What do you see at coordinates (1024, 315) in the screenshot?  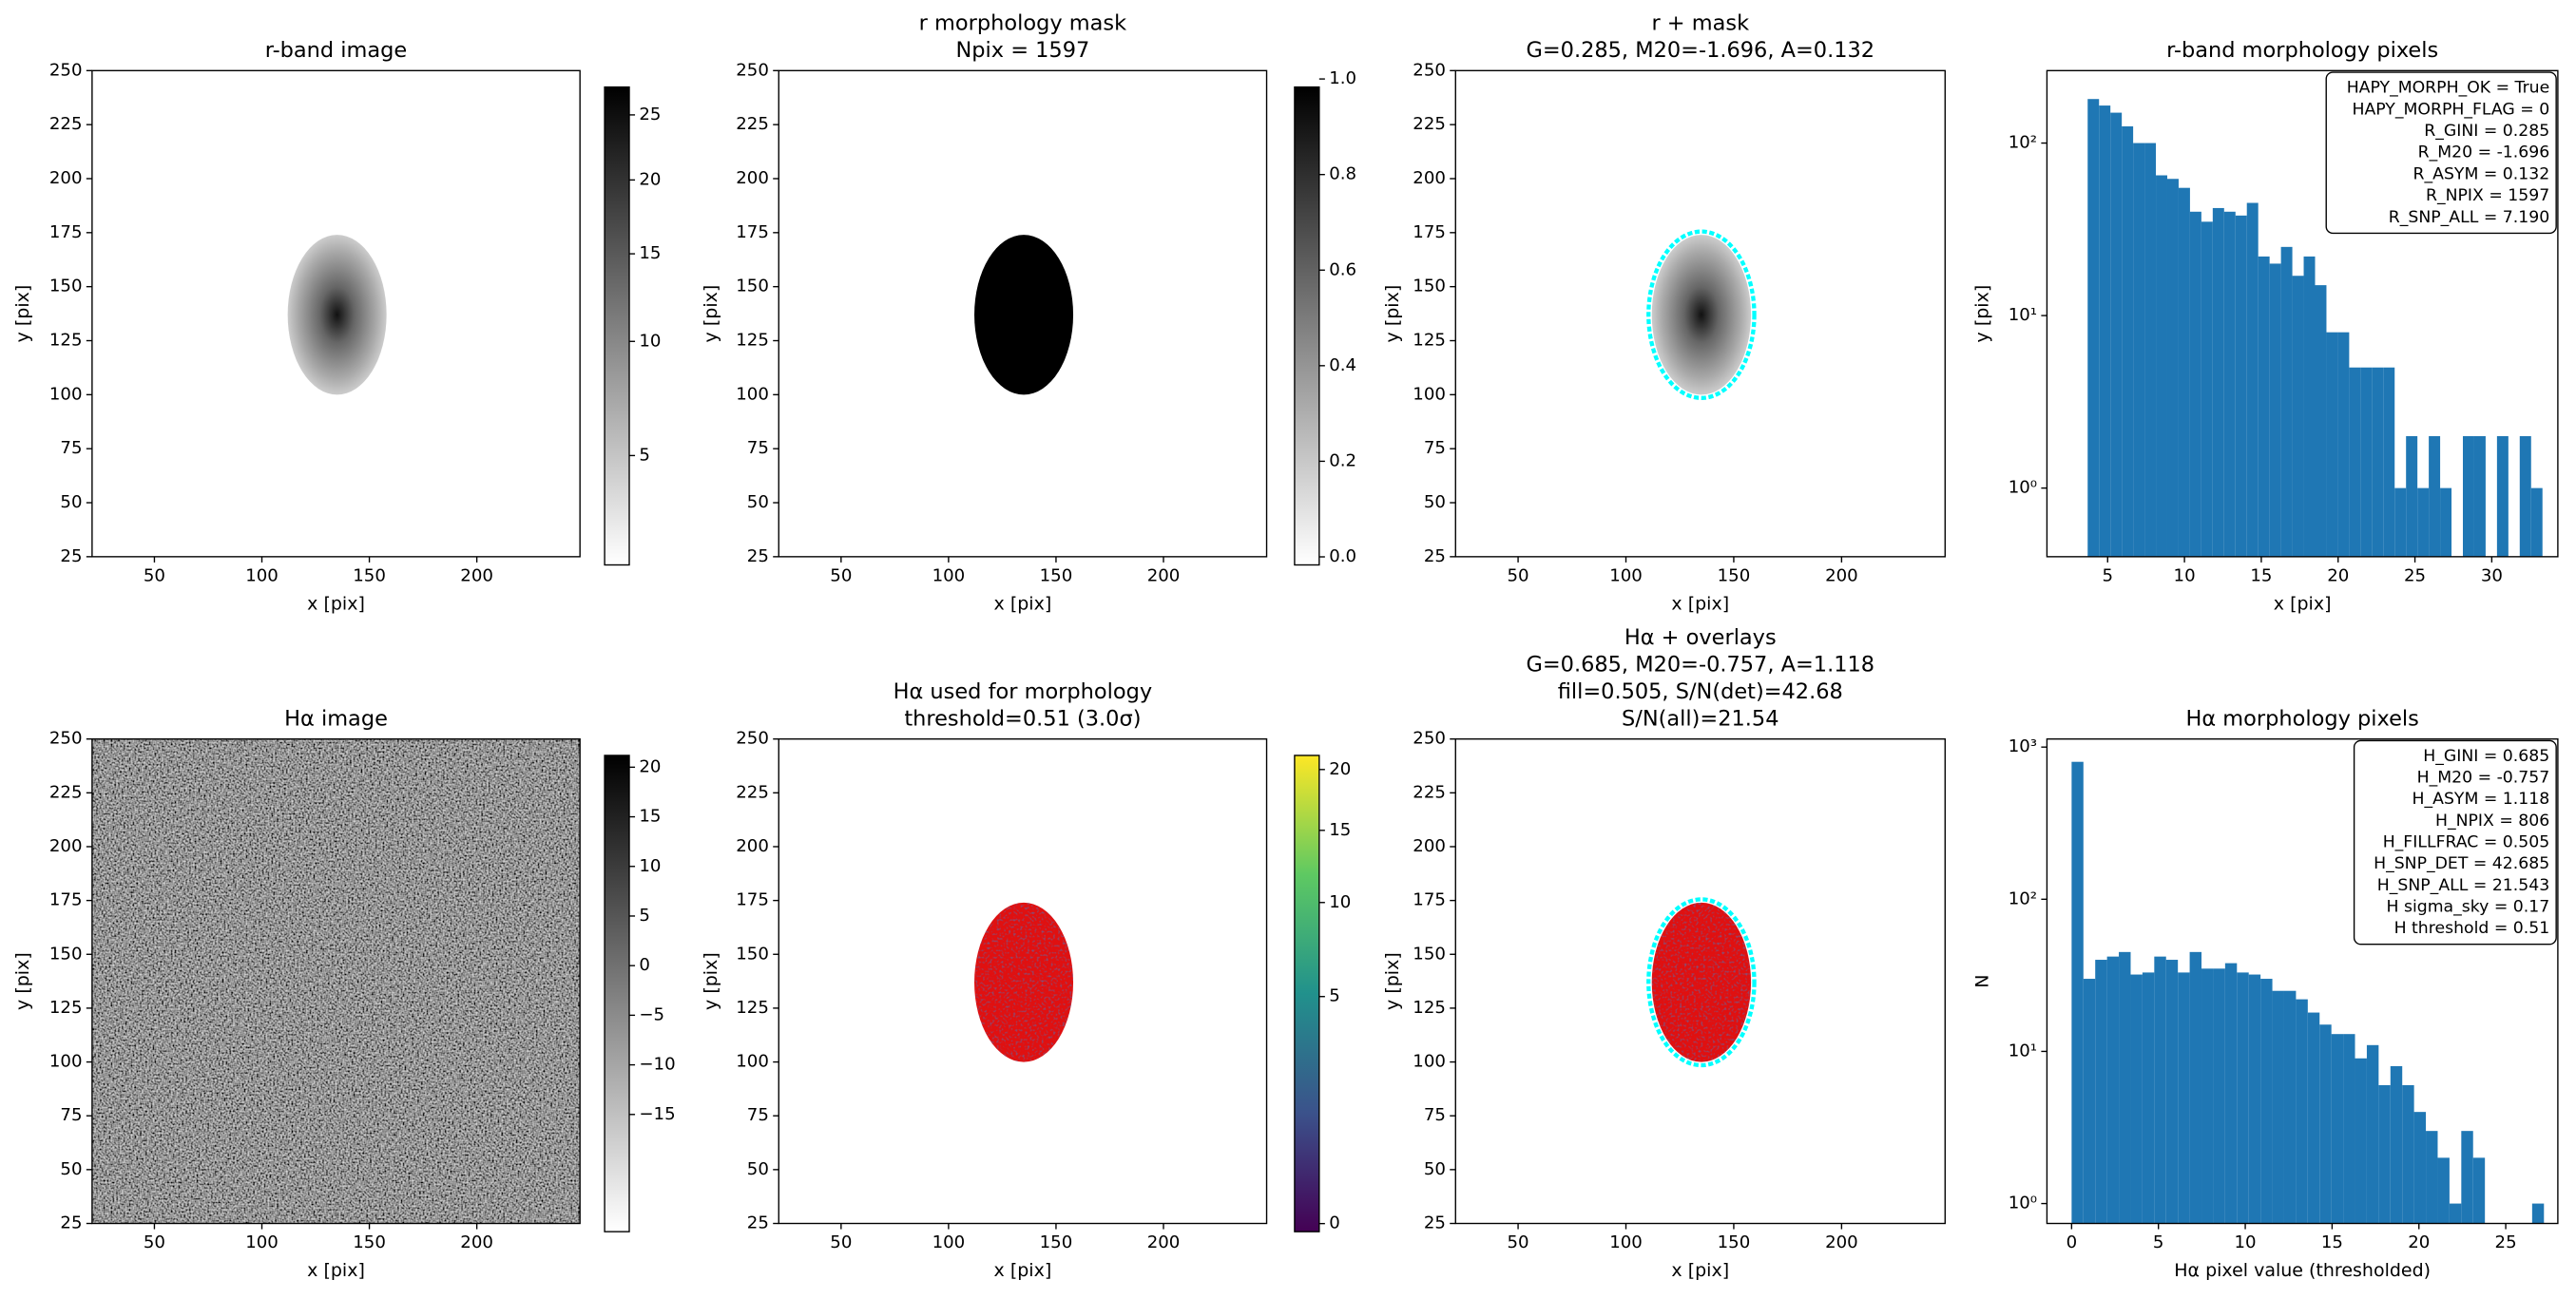 I see `mask-image` at bounding box center [1024, 315].